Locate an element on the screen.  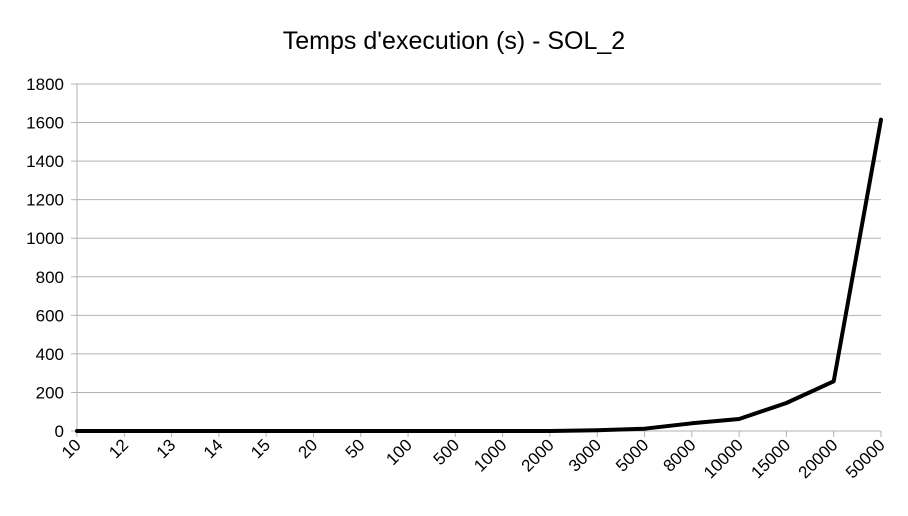
y-tick-label: 1400 is located at coordinates (45, 161).